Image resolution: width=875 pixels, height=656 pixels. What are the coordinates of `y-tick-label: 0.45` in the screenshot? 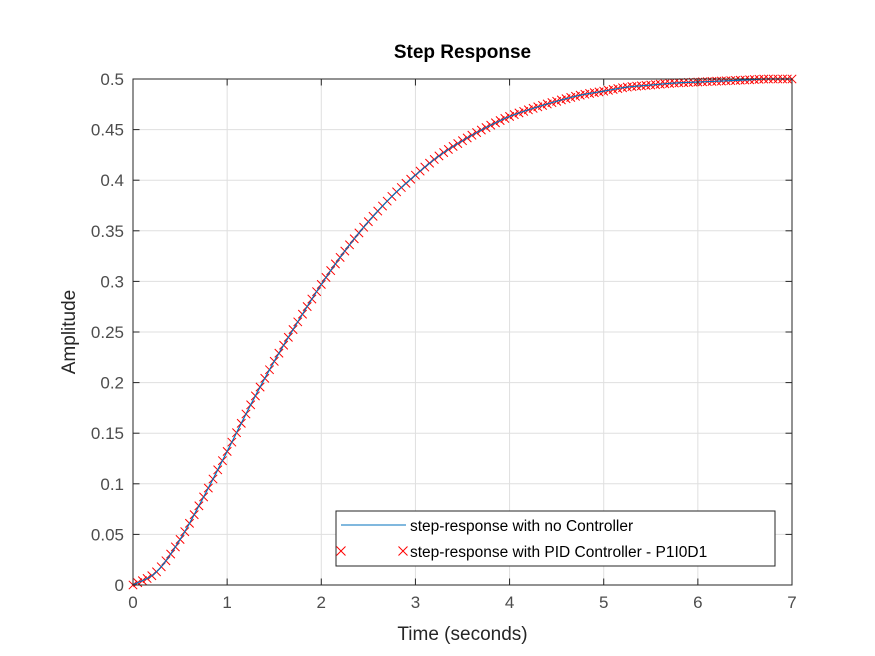 It's located at (107, 130).